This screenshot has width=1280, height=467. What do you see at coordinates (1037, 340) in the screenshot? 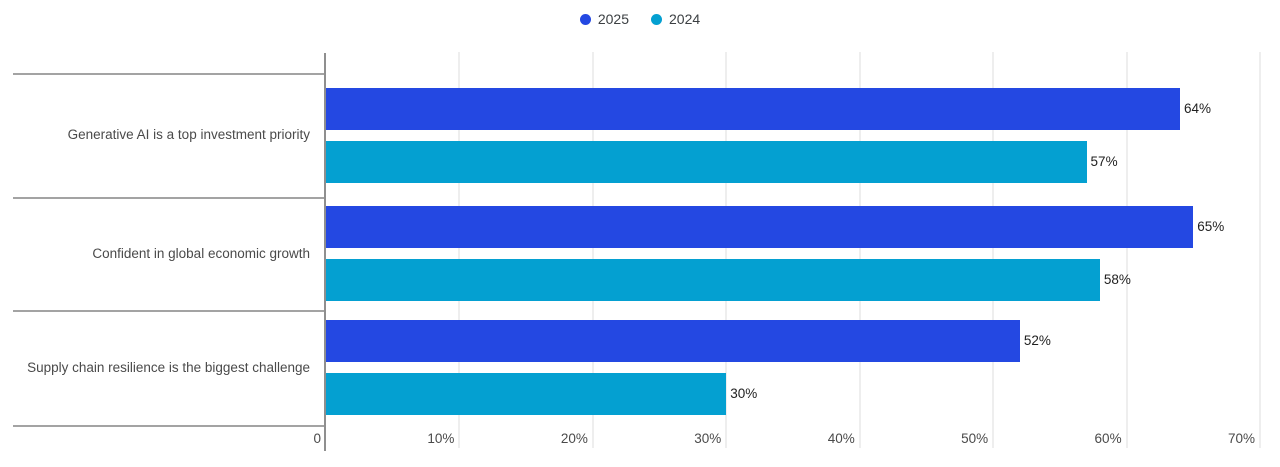
I see `bar-value-label: 52%` at bounding box center [1037, 340].